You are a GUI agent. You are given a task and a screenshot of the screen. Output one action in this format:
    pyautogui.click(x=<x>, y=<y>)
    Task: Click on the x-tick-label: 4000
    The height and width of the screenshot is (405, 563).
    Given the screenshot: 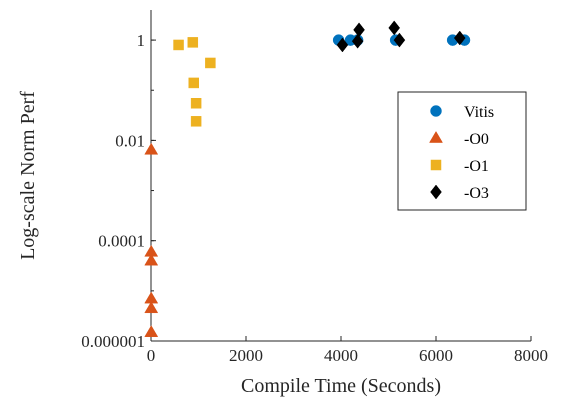 What is the action you would take?
    pyautogui.click(x=341, y=355)
    